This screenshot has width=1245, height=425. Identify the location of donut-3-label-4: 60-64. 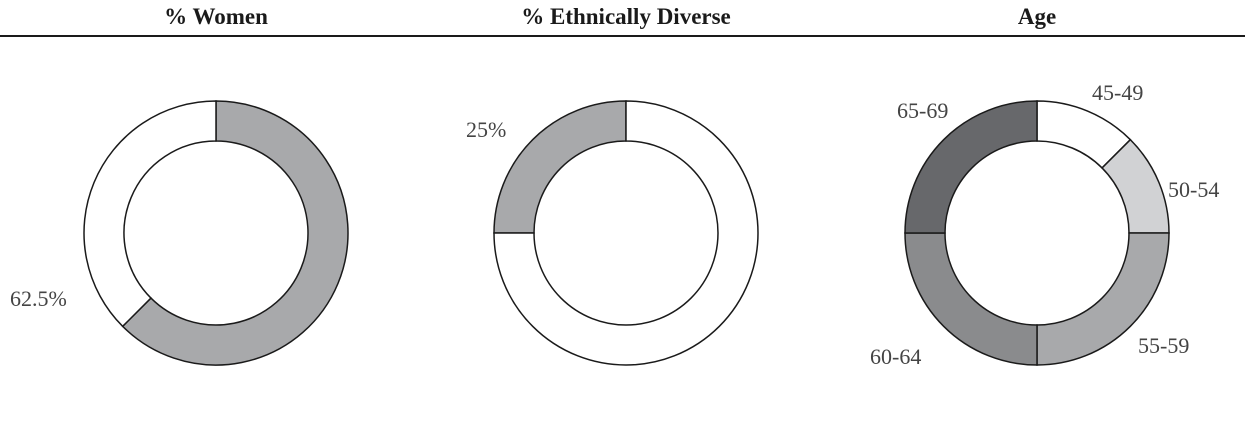
(895, 356).